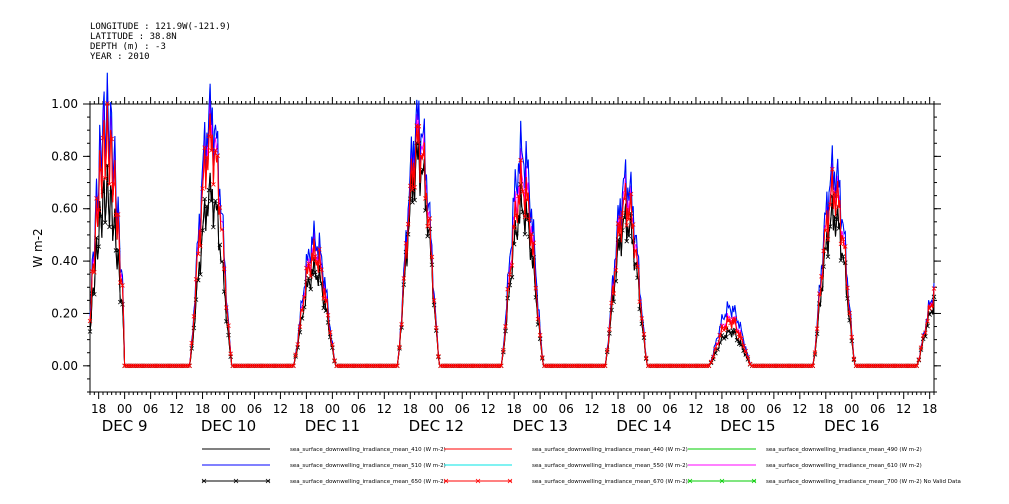  What do you see at coordinates (877, 409) in the screenshot?
I see `x-hour-label: 06` at bounding box center [877, 409].